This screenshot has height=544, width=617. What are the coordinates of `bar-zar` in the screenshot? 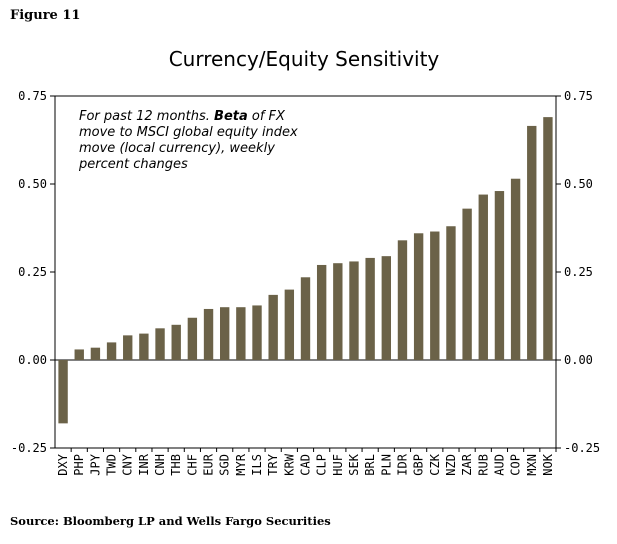 It's located at (467, 284).